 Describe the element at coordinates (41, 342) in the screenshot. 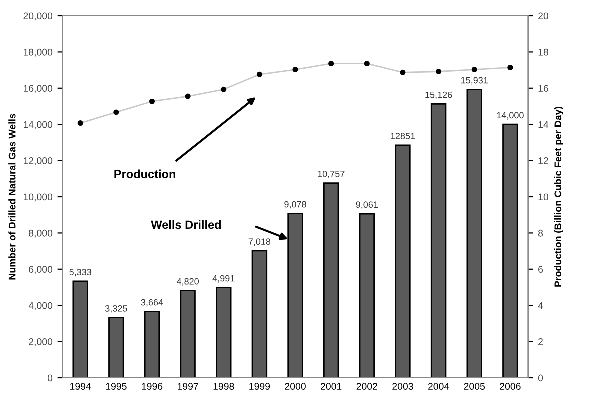

I see `y-tick-label: 2,000` at that location.